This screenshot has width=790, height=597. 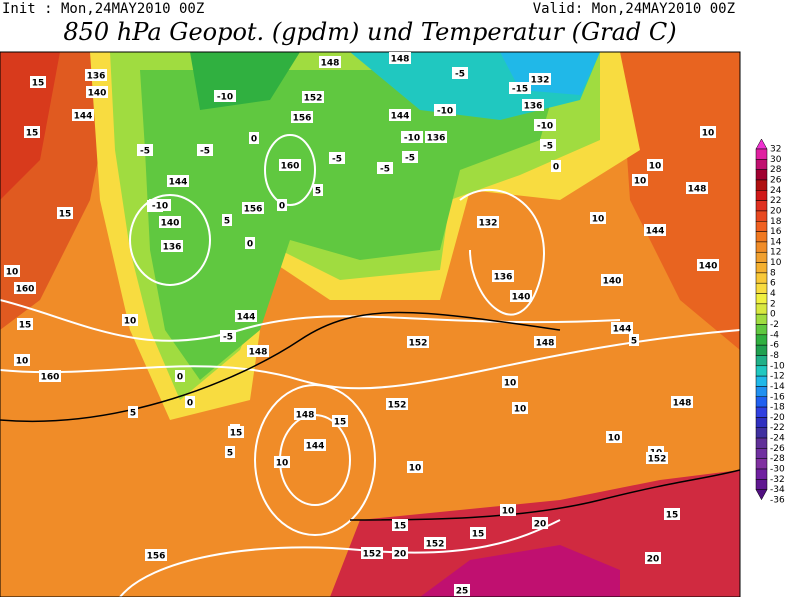 I want to click on colorbar-label: 26, so click(x=776, y=180).